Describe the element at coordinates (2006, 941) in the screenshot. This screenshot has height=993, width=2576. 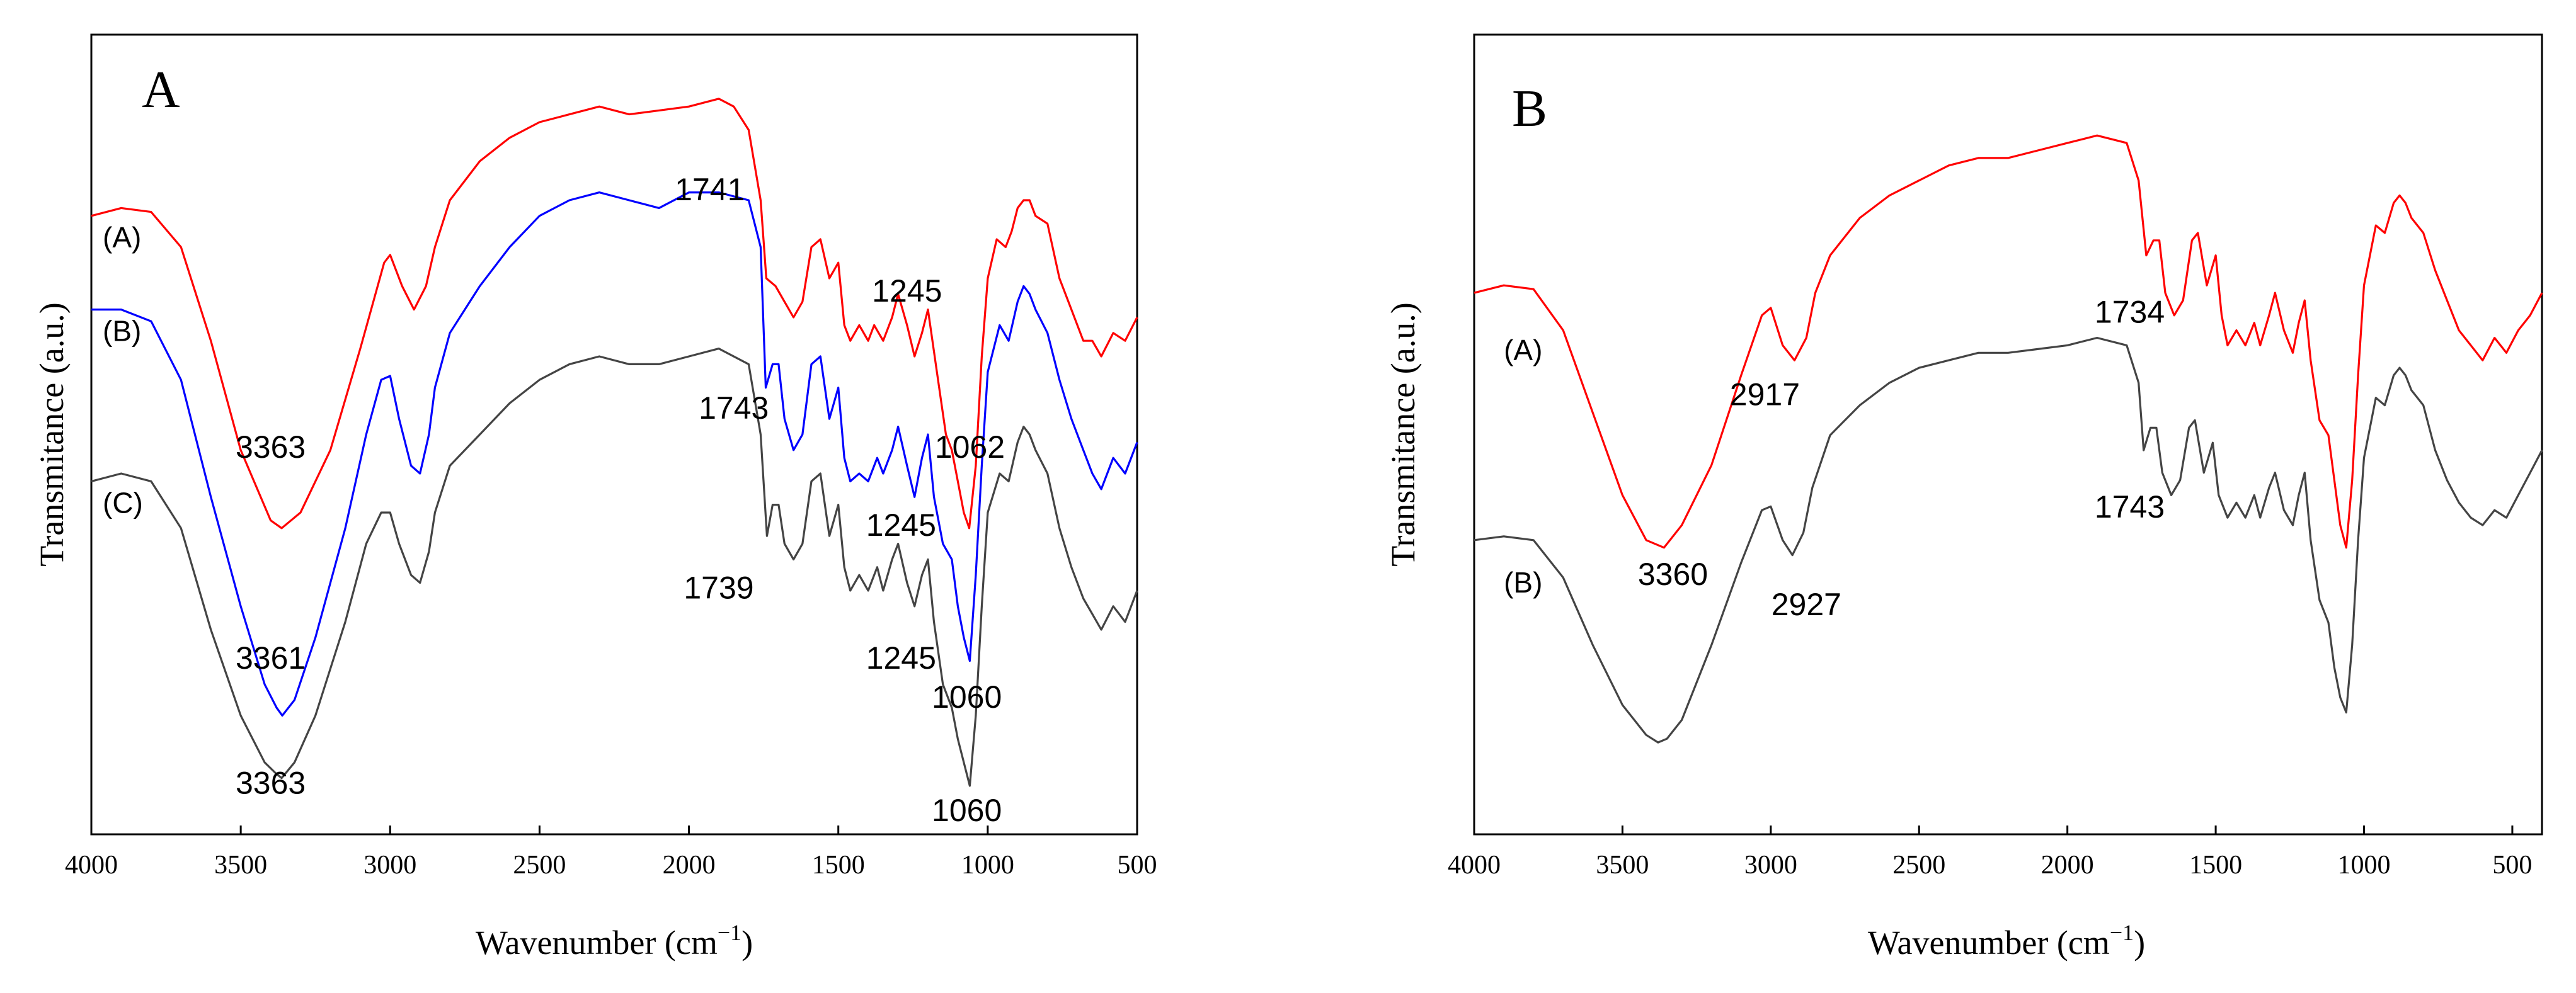
I see `panel-b-xlabel: Wavenumber (cm−1)` at that location.